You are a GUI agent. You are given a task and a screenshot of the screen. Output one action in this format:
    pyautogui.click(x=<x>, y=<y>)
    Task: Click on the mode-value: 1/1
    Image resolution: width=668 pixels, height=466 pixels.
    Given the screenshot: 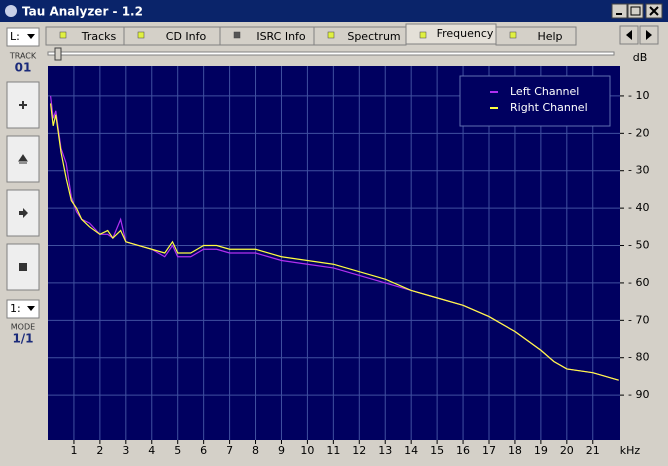 What is the action you would take?
    pyautogui.click(x=22, y=339)
    